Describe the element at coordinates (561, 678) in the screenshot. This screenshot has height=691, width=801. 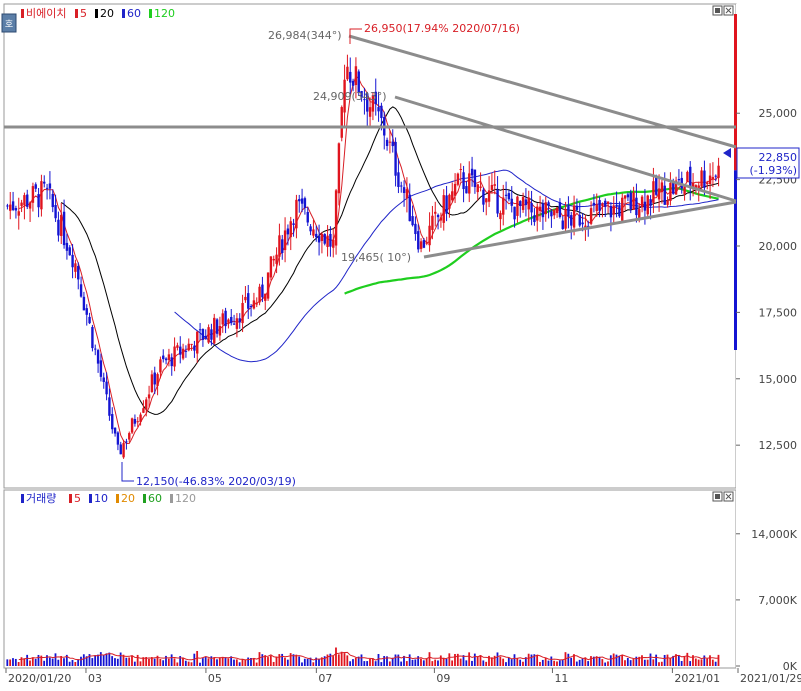
I see `time-tick-label: 11` at that location.